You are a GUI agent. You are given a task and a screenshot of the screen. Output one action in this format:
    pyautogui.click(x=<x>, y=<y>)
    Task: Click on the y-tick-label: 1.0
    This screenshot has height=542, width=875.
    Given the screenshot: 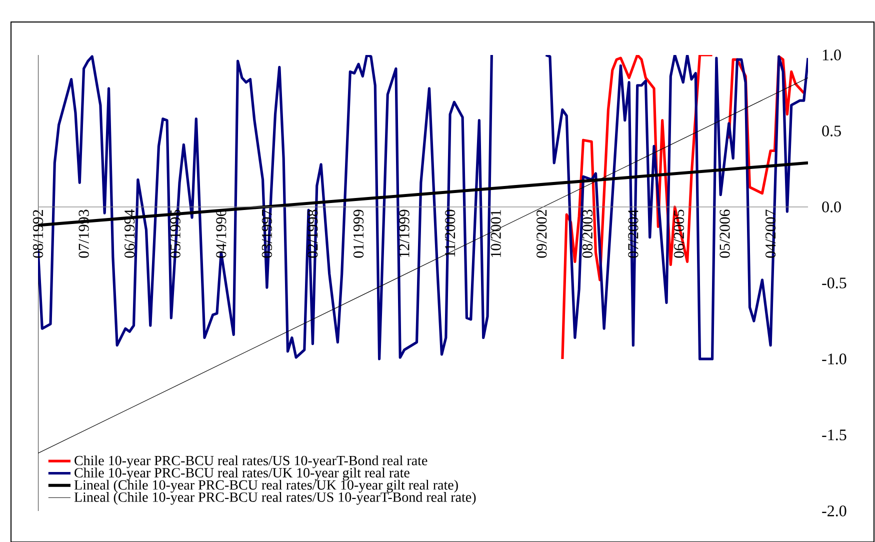 What is the action you would take?
    pyautogui.click(x=831, y=55)
    